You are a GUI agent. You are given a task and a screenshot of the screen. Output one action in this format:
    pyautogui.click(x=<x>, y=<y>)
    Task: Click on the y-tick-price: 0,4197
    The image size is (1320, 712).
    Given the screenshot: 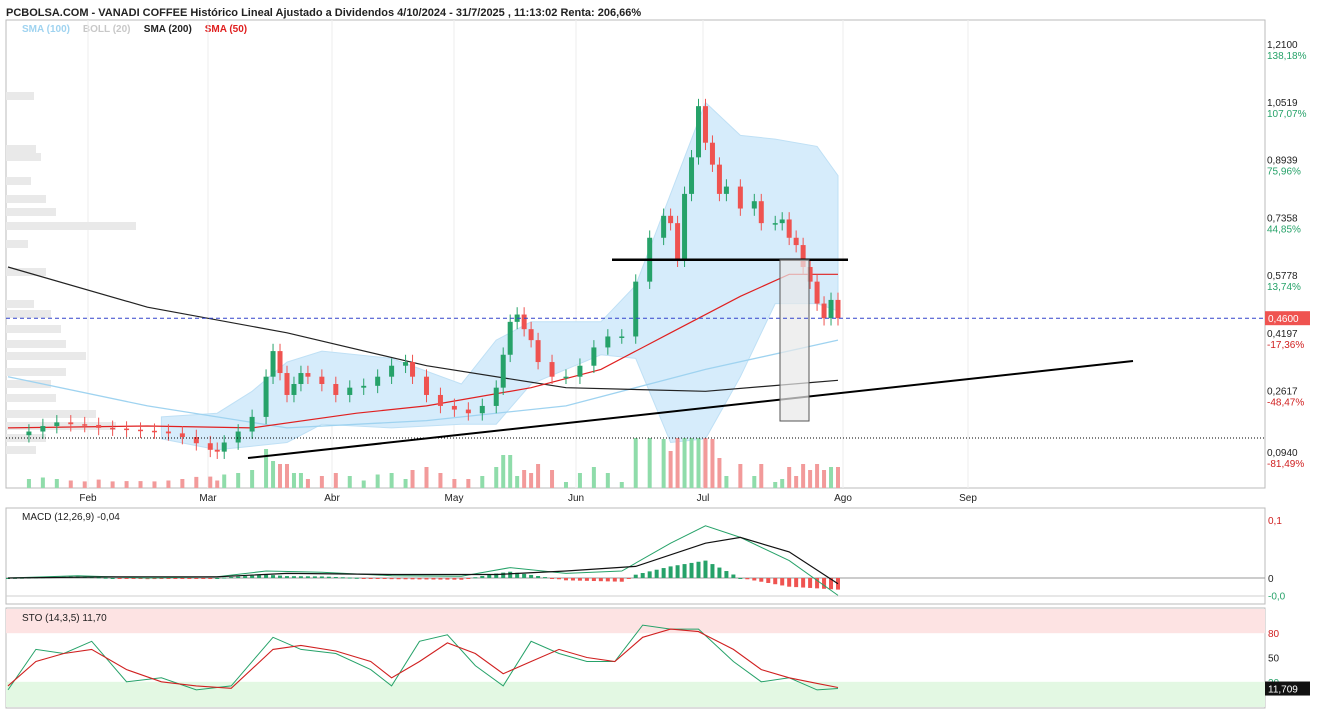 What is the action you would take?
    pyautogui.click(x=1282, y=334)
    